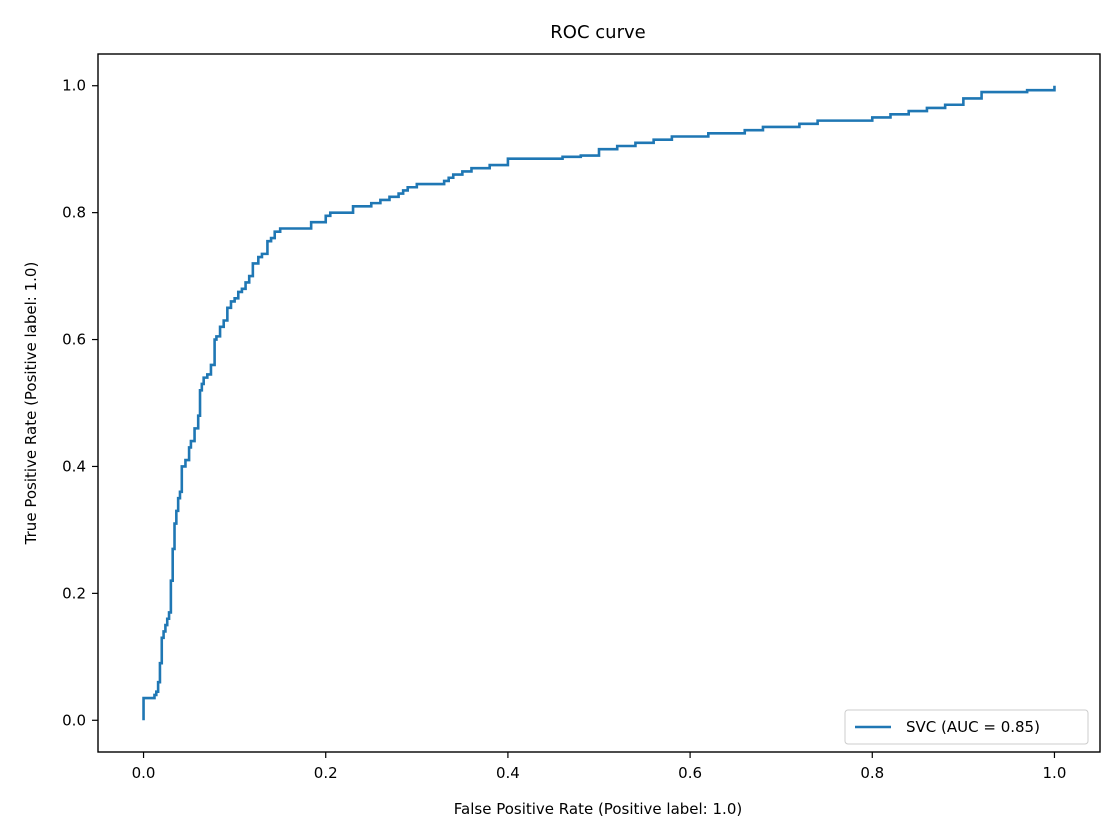 Image resolution: width=1120 pixels, height=840 pixels. What do you see at coordinates (599, 767) in the screenshot?
I see `x-axis: 0.0 0.2 0.4 0.6 0.8 1.0` at bounding box center [599, 767].